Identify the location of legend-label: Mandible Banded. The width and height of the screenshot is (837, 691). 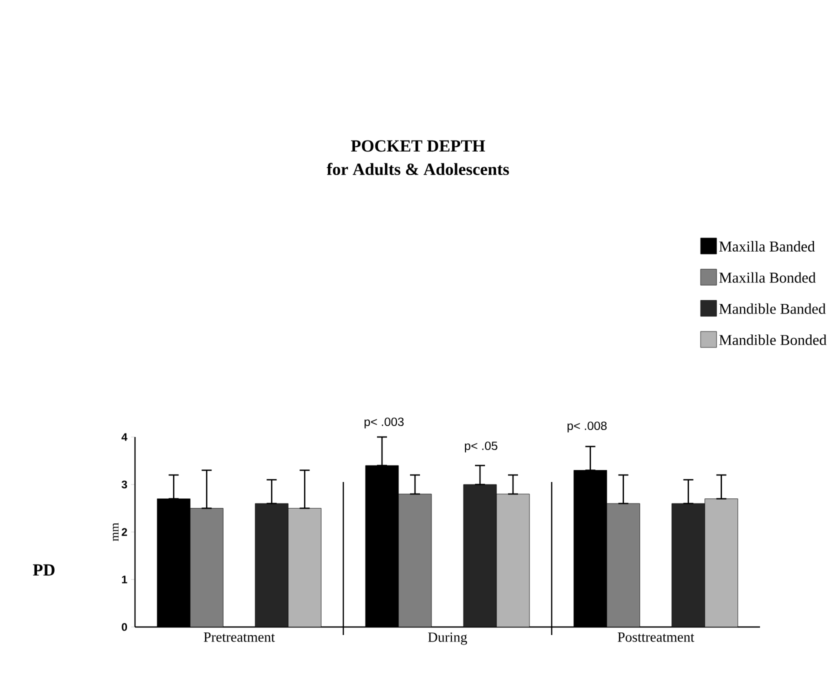
(772, 308).